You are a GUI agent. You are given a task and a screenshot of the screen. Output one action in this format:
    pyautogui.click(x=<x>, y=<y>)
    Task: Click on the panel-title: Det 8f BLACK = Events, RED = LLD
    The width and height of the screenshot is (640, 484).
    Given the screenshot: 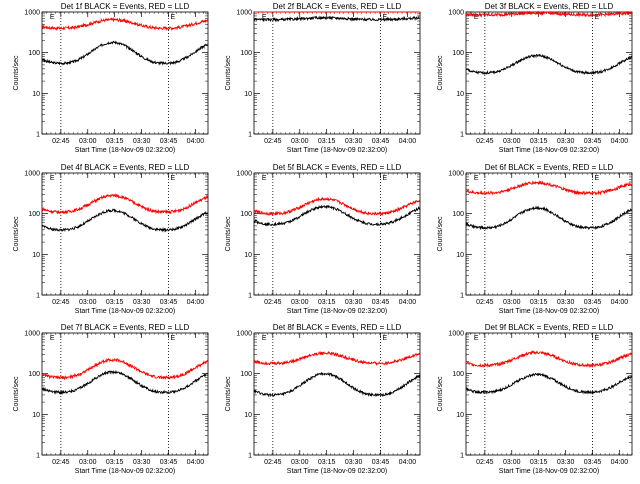 What is the action you would take?
    pyautogui.click(x=337, y=327)
    